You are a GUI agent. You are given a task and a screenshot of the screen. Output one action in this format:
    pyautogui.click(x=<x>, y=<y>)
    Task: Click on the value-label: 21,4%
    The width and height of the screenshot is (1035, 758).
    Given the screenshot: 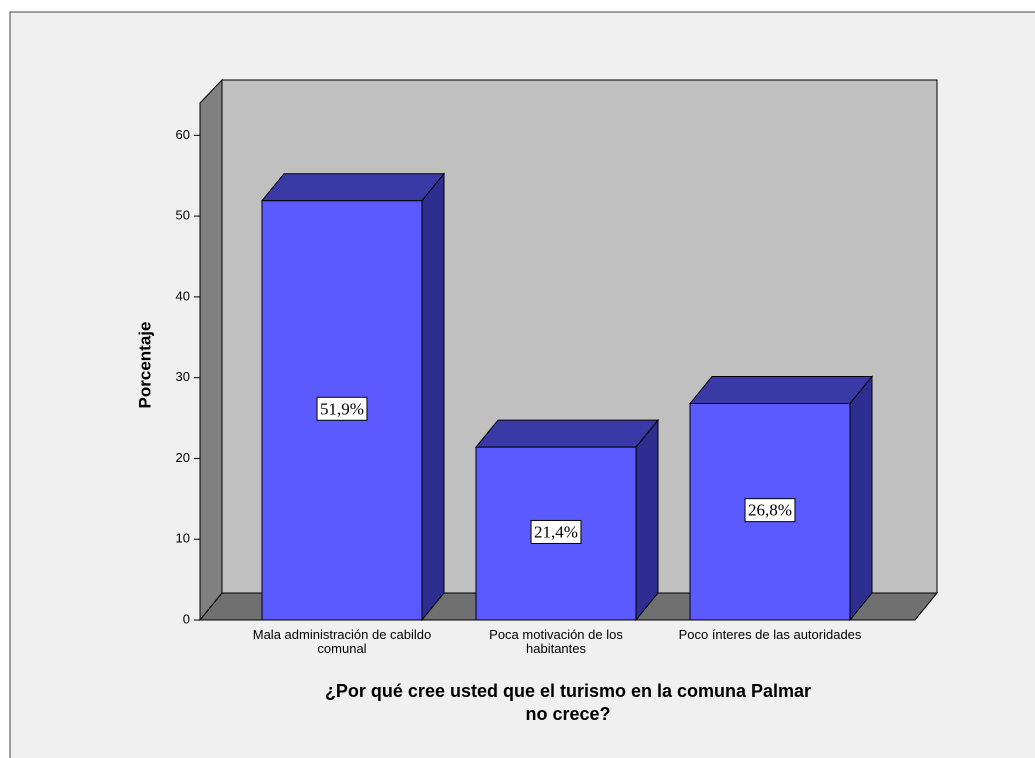 What is the action you would take?
    pyautogui.click(x=556, y=531)
    